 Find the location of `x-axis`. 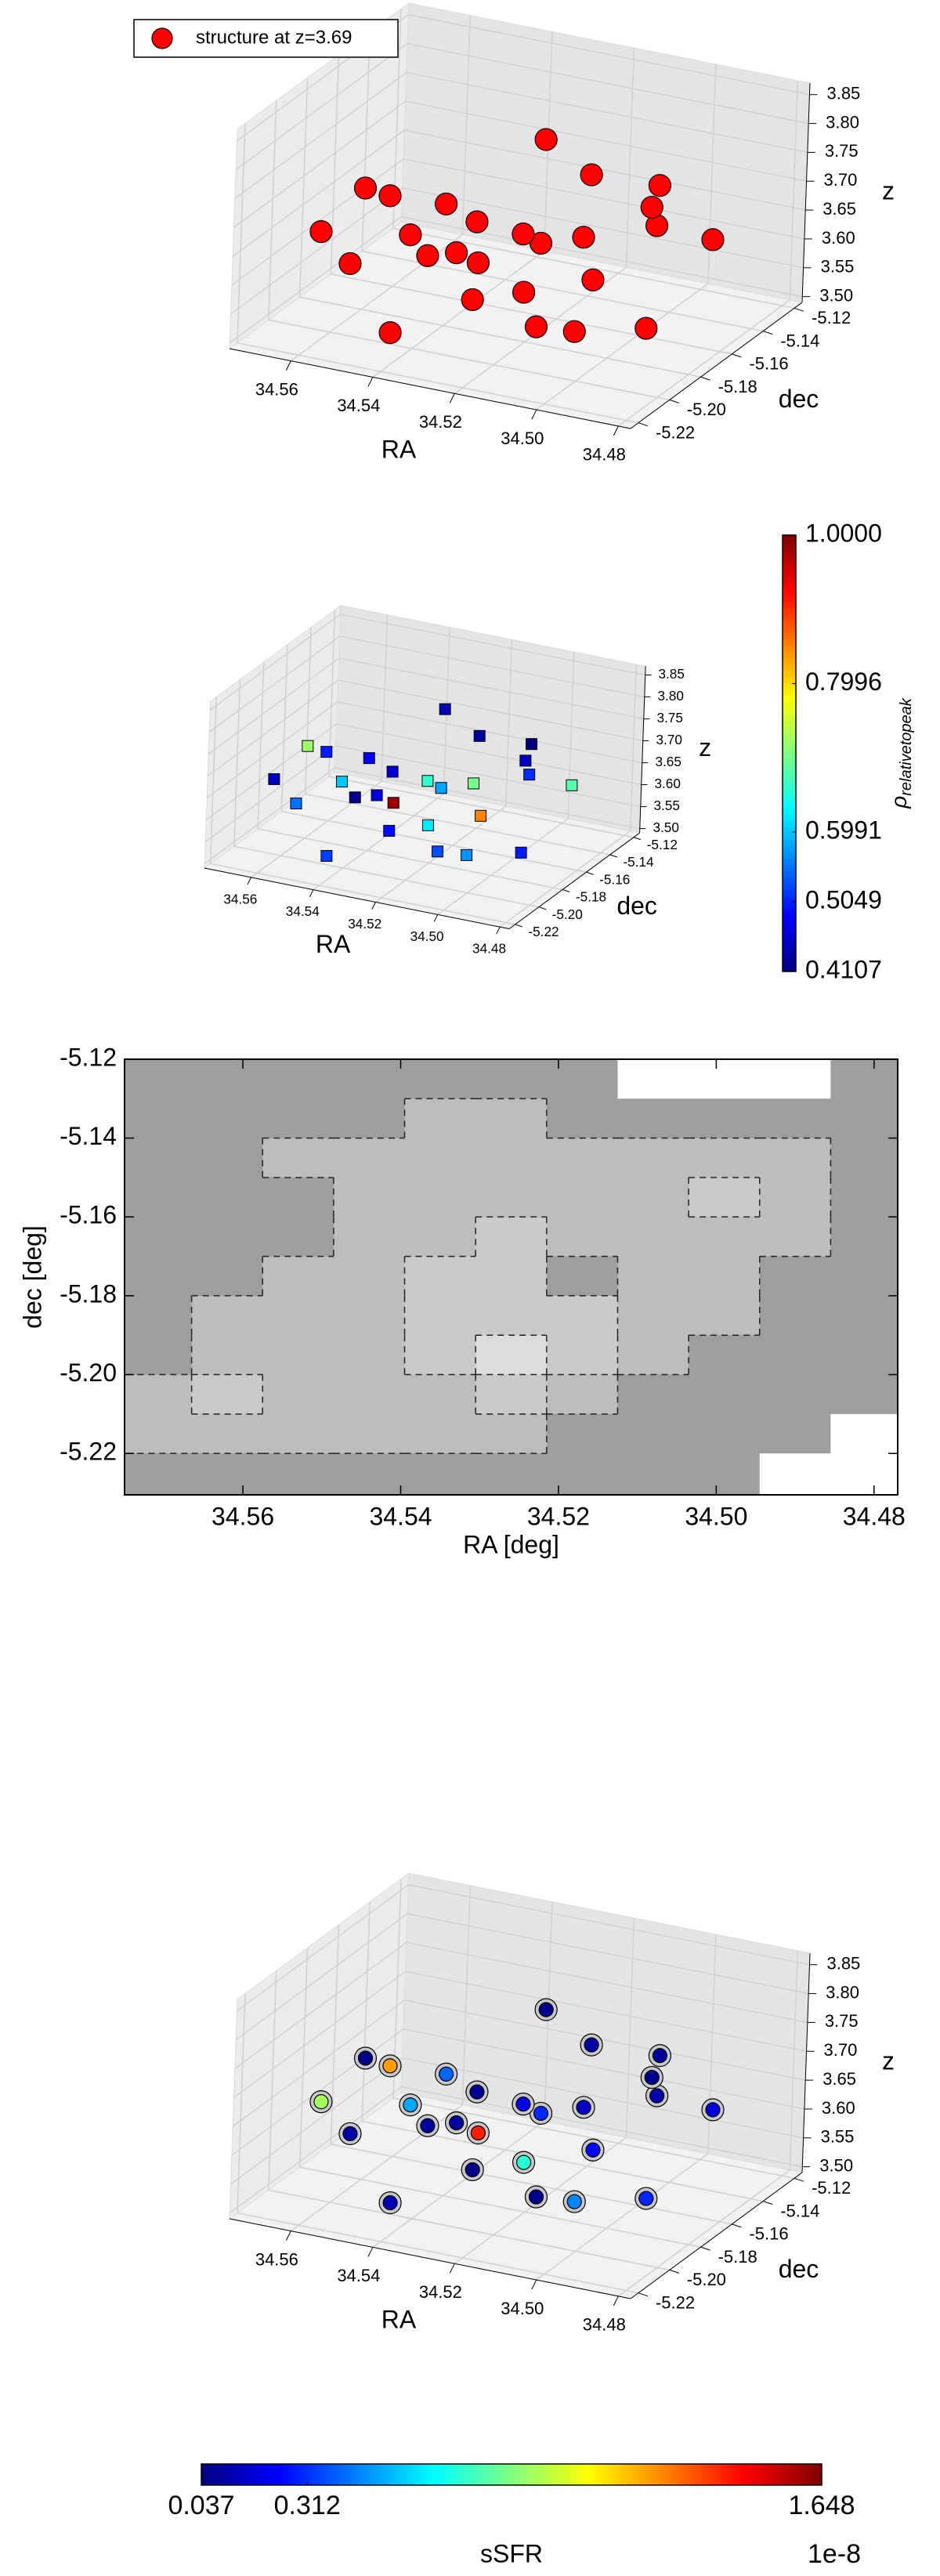

x-axis is located at coordinates (430, 388).